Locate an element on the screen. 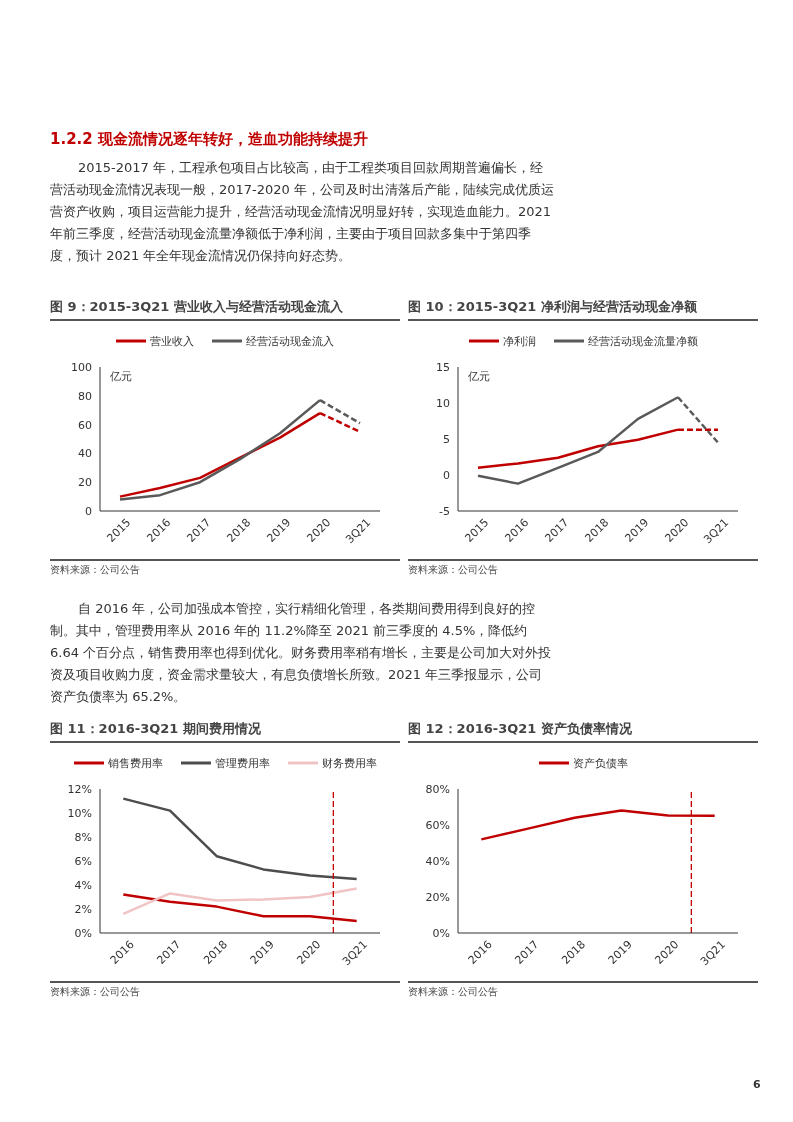  y-tick-label: 6% is located at coordinates (83, 861).